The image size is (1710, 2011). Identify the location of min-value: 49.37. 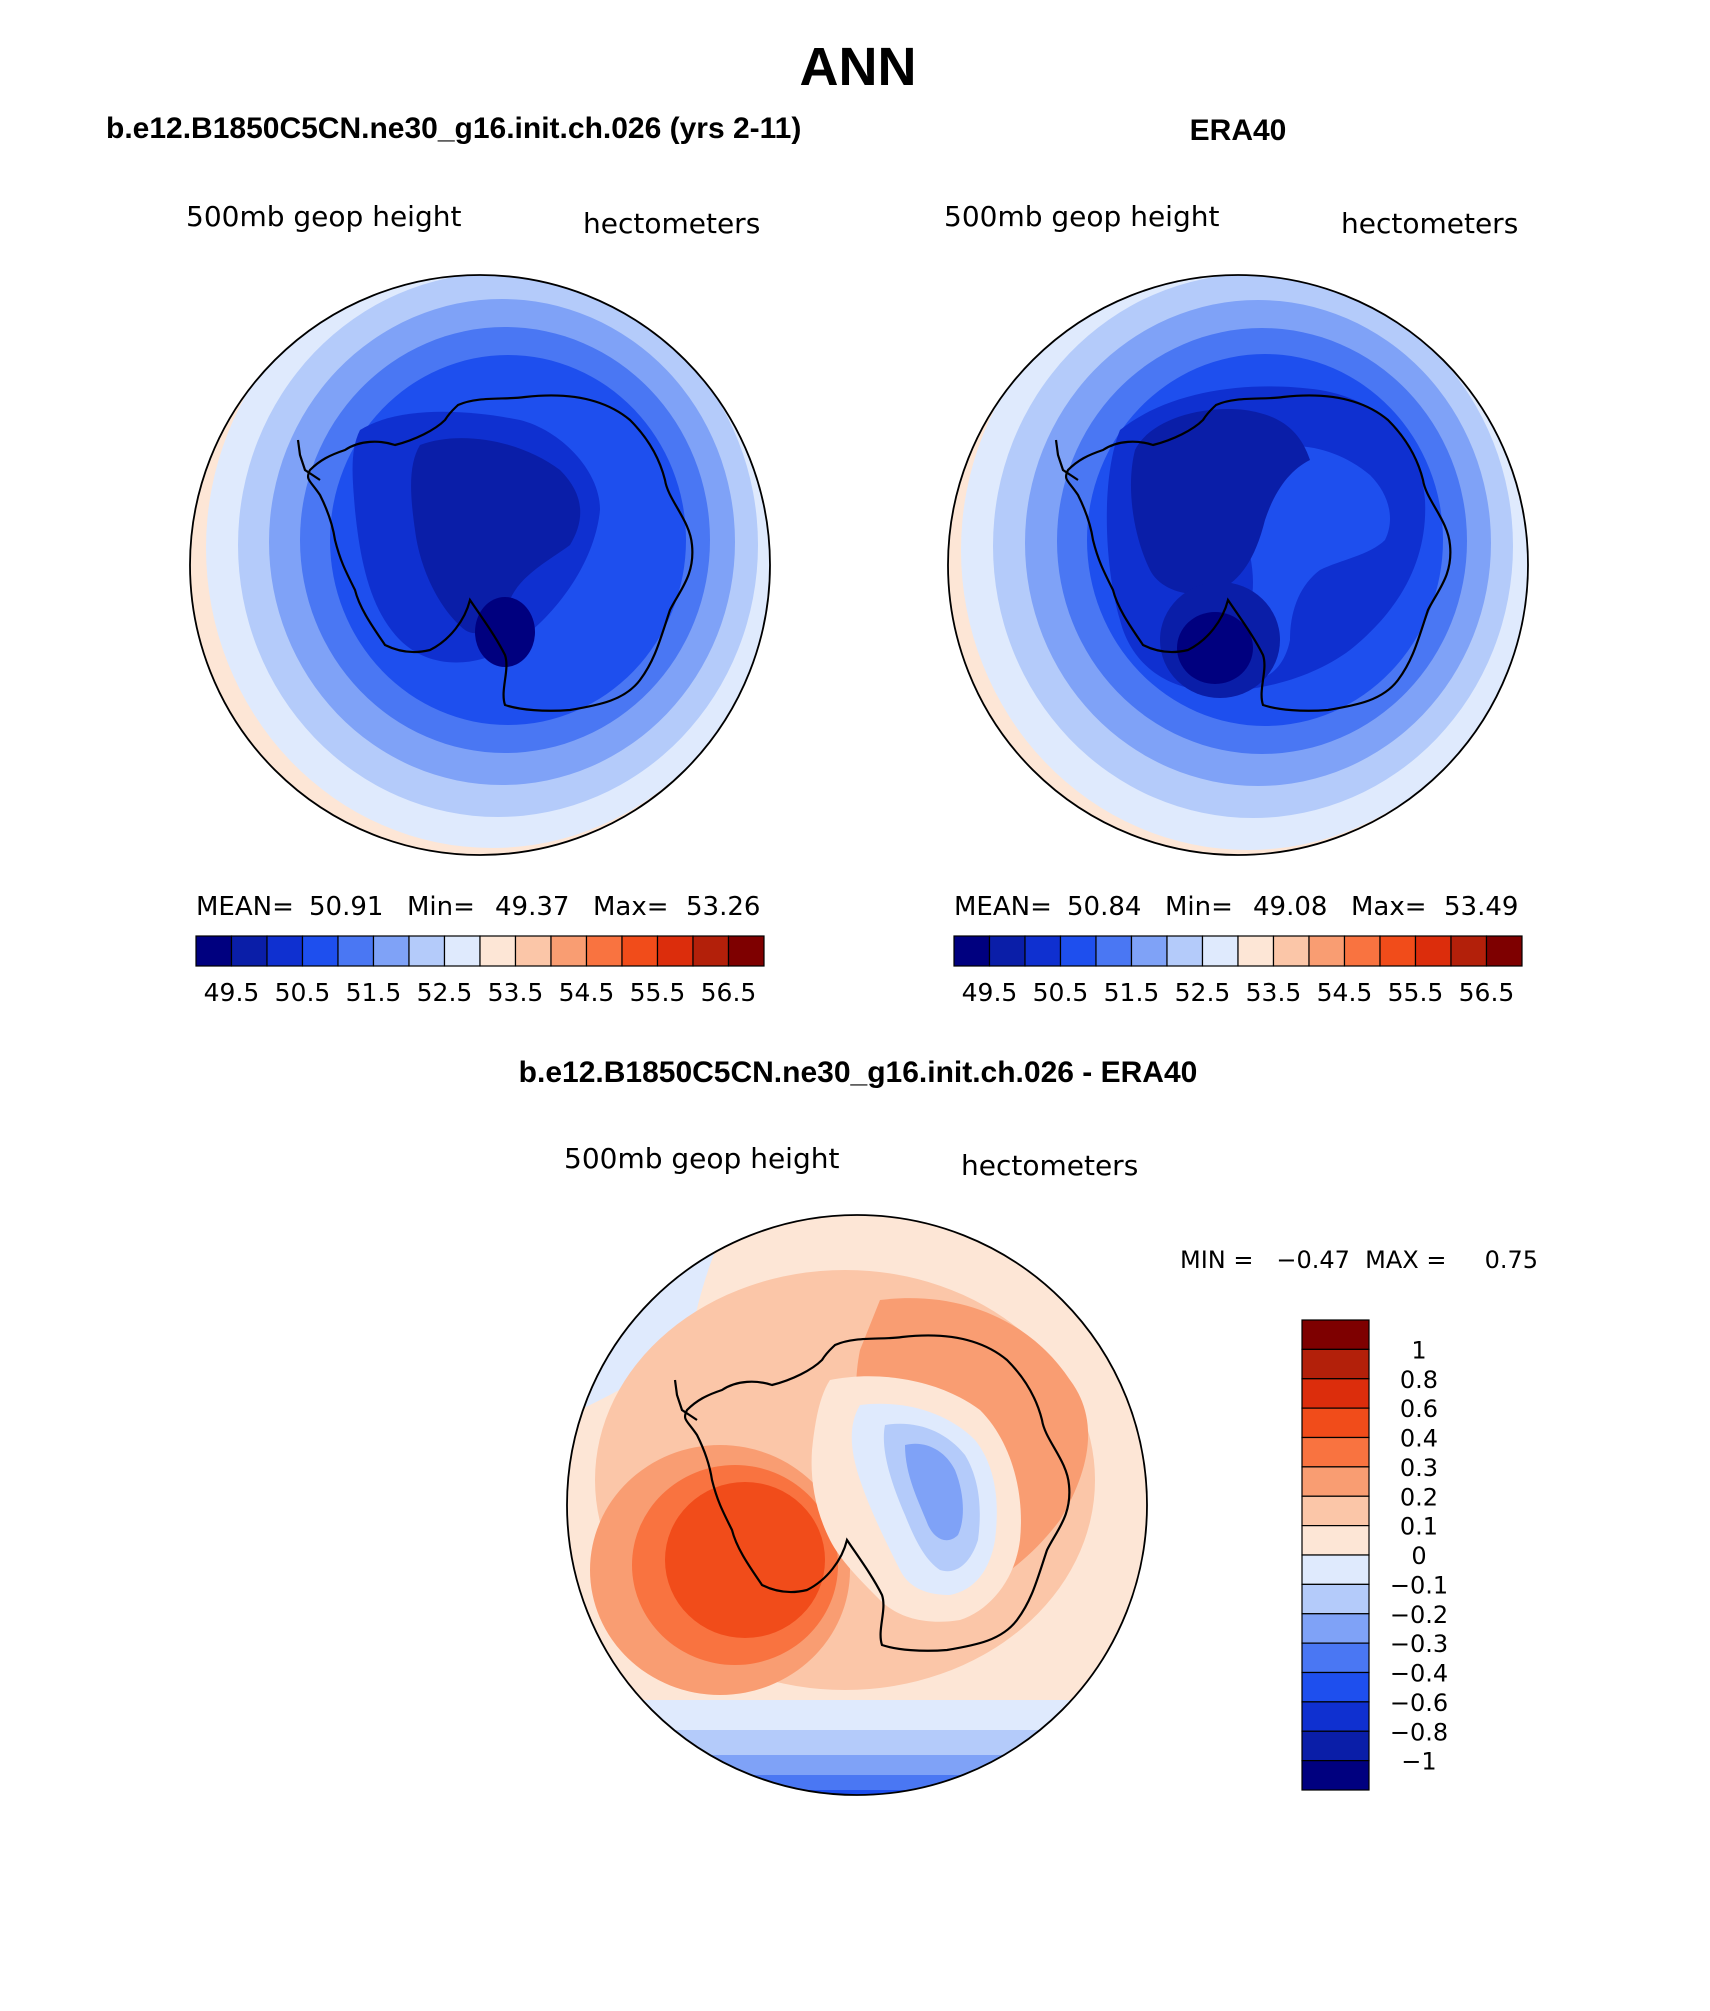
(532, 907).